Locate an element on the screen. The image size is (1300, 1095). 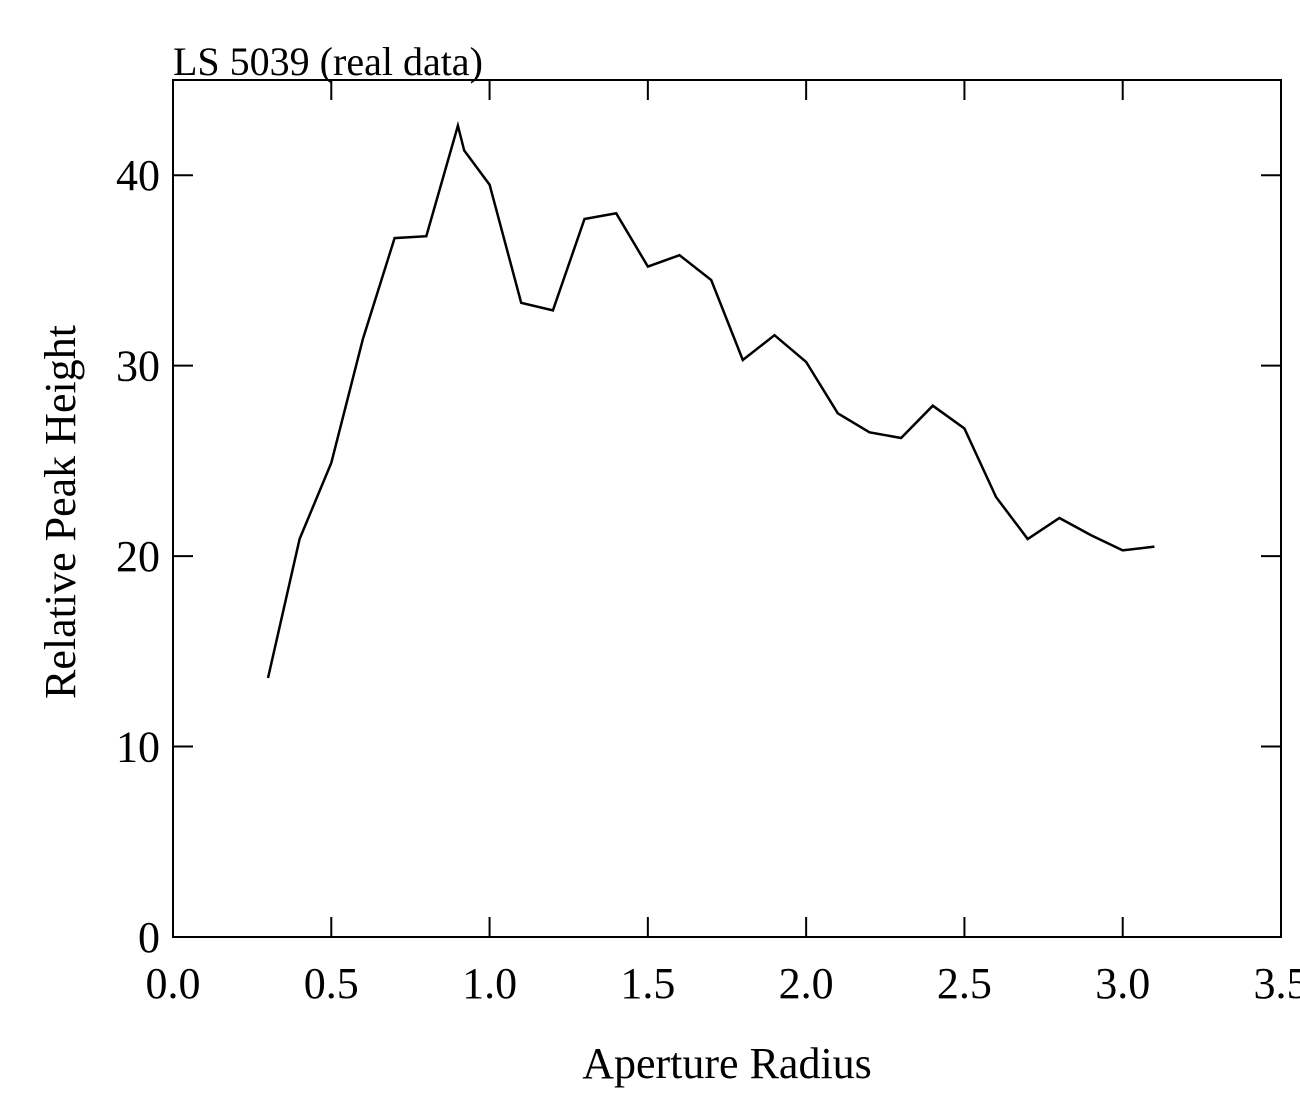
y-tick-label: 0 is located at coordinates (149, 937).